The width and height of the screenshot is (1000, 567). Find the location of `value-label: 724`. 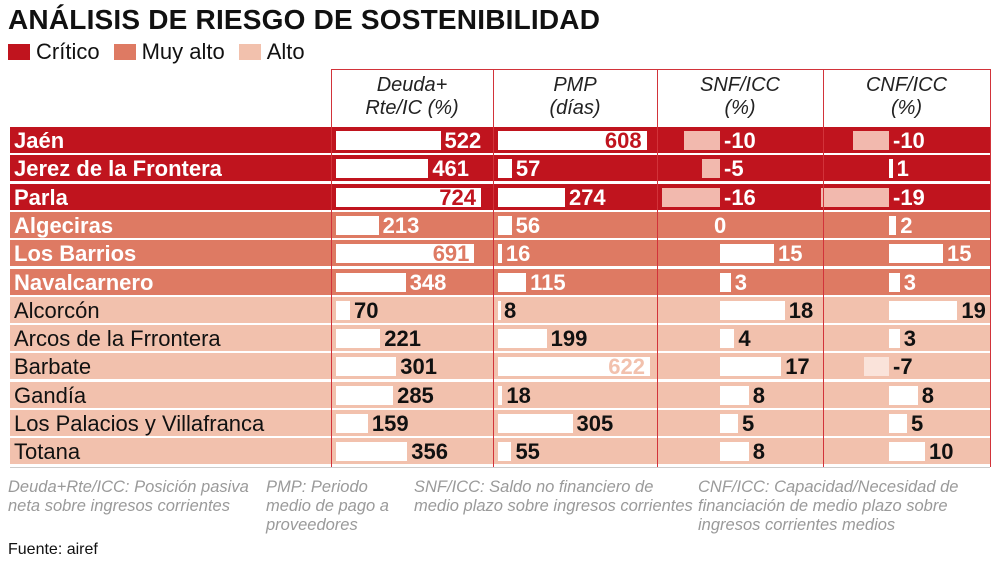

value-label: 724 is located at coordinates (457, 197).